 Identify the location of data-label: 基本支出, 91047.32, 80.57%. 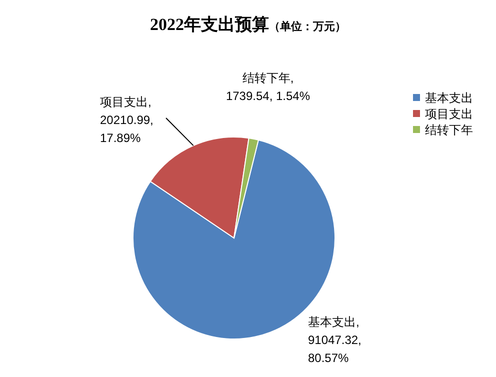
(335, 340).